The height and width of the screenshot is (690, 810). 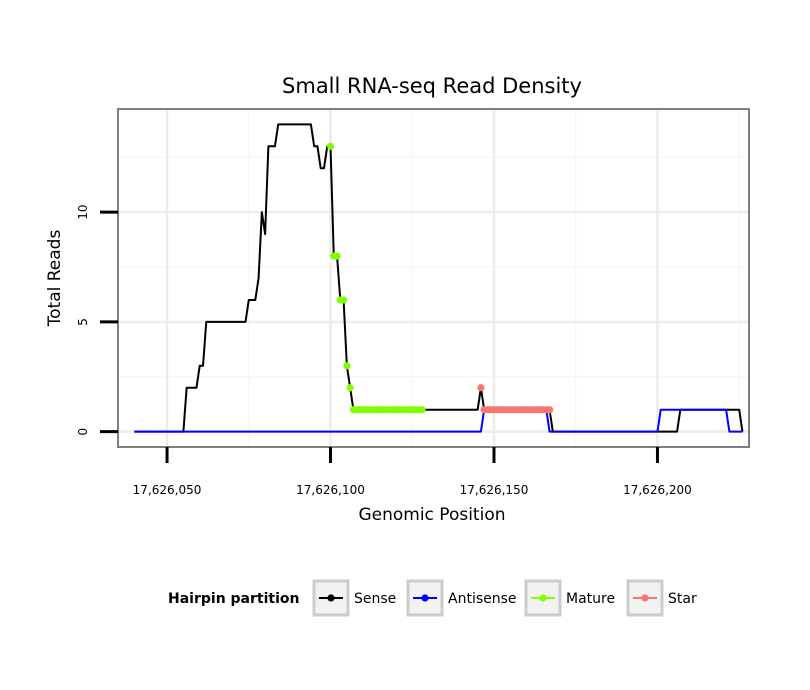 I want to click on legend-title: Hairpin partition, so click(x=233, y=599).